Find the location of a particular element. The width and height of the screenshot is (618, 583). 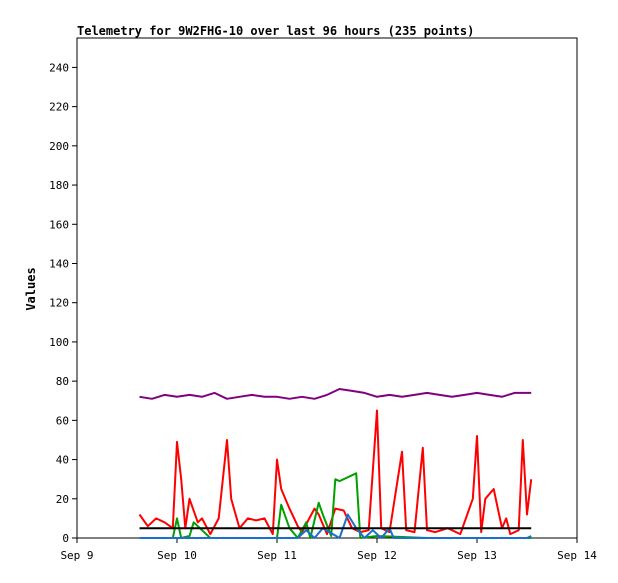

y-tick-label: 20 is located at coordinates (62, 499).